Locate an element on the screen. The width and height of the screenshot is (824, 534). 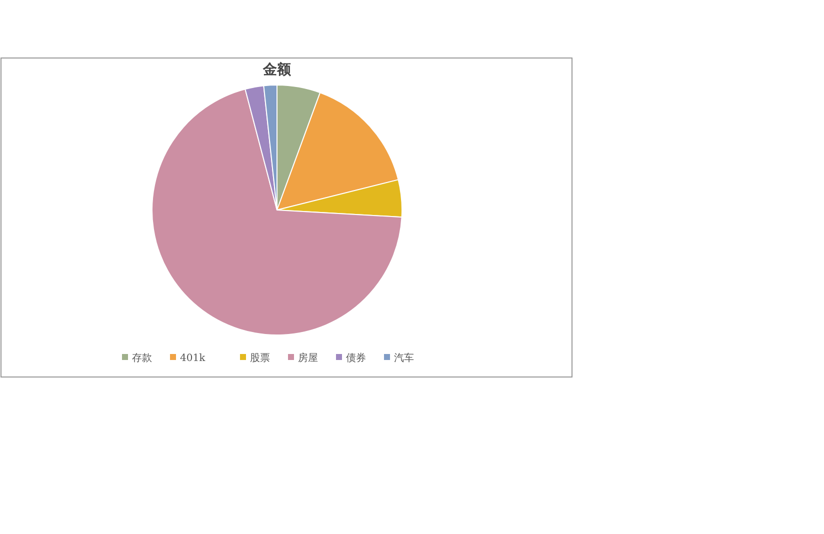
legend-label: 股票 is located at coordinates (260, 358).